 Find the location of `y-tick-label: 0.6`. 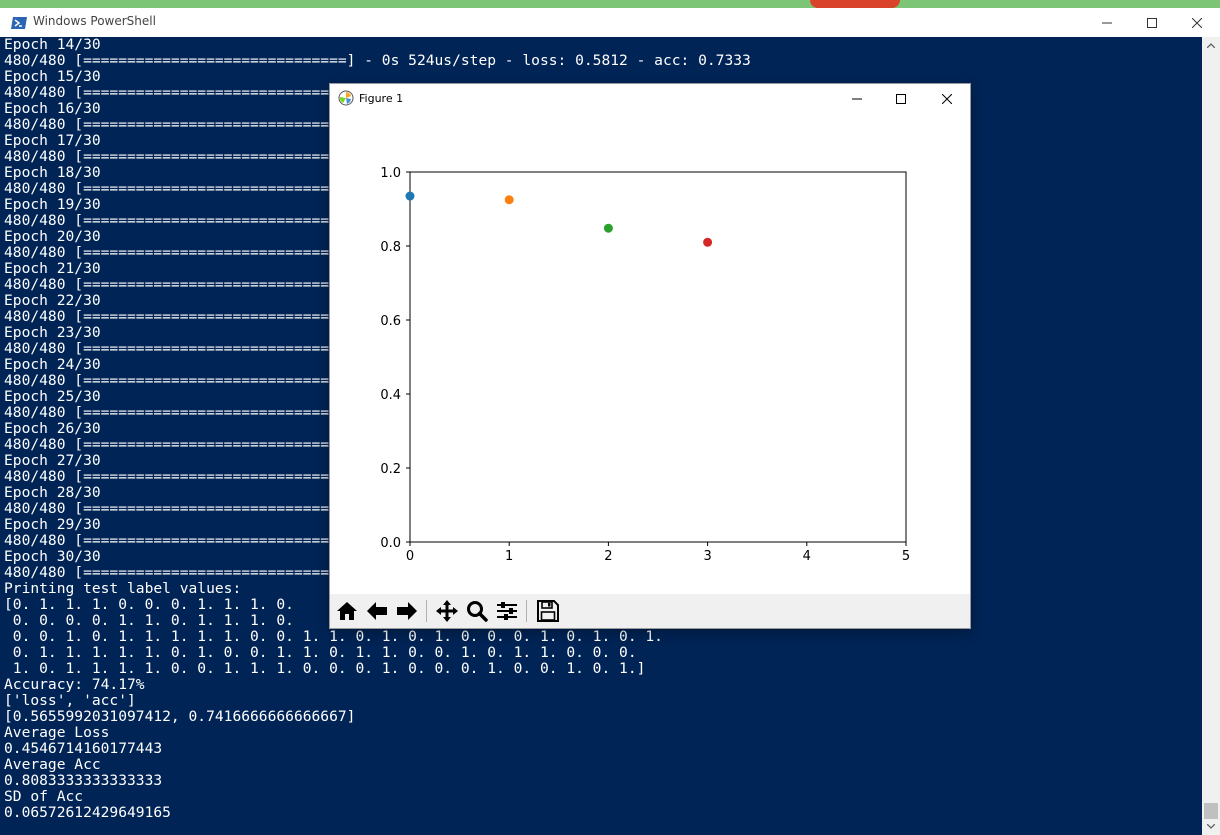

y-tick-label: 0.6 is located at coordinates (390, 321).